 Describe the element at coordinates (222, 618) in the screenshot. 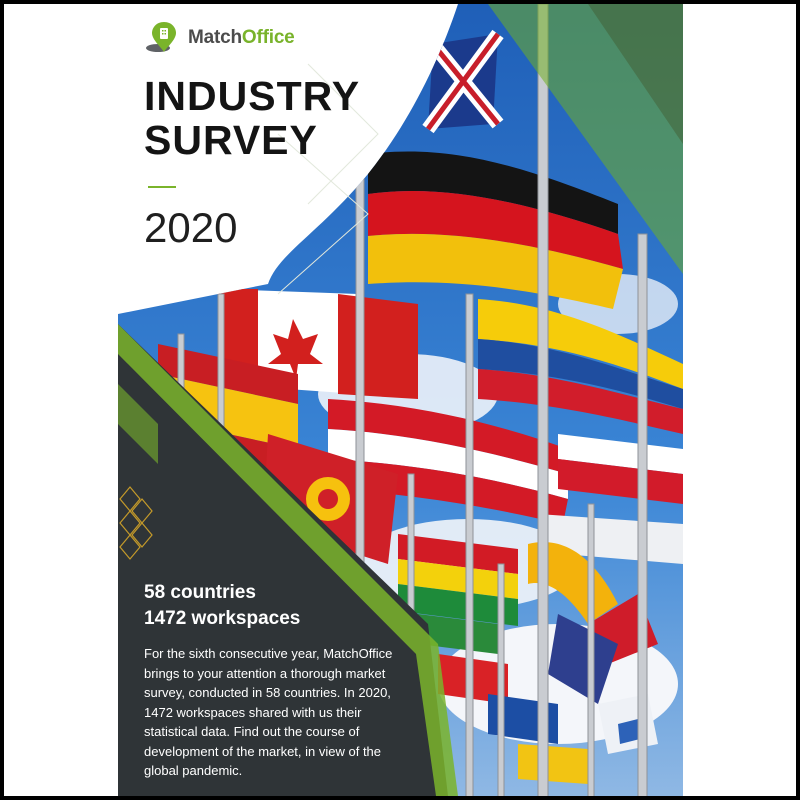

I see `stat-workspaces: 1472 workspaces` at that location.